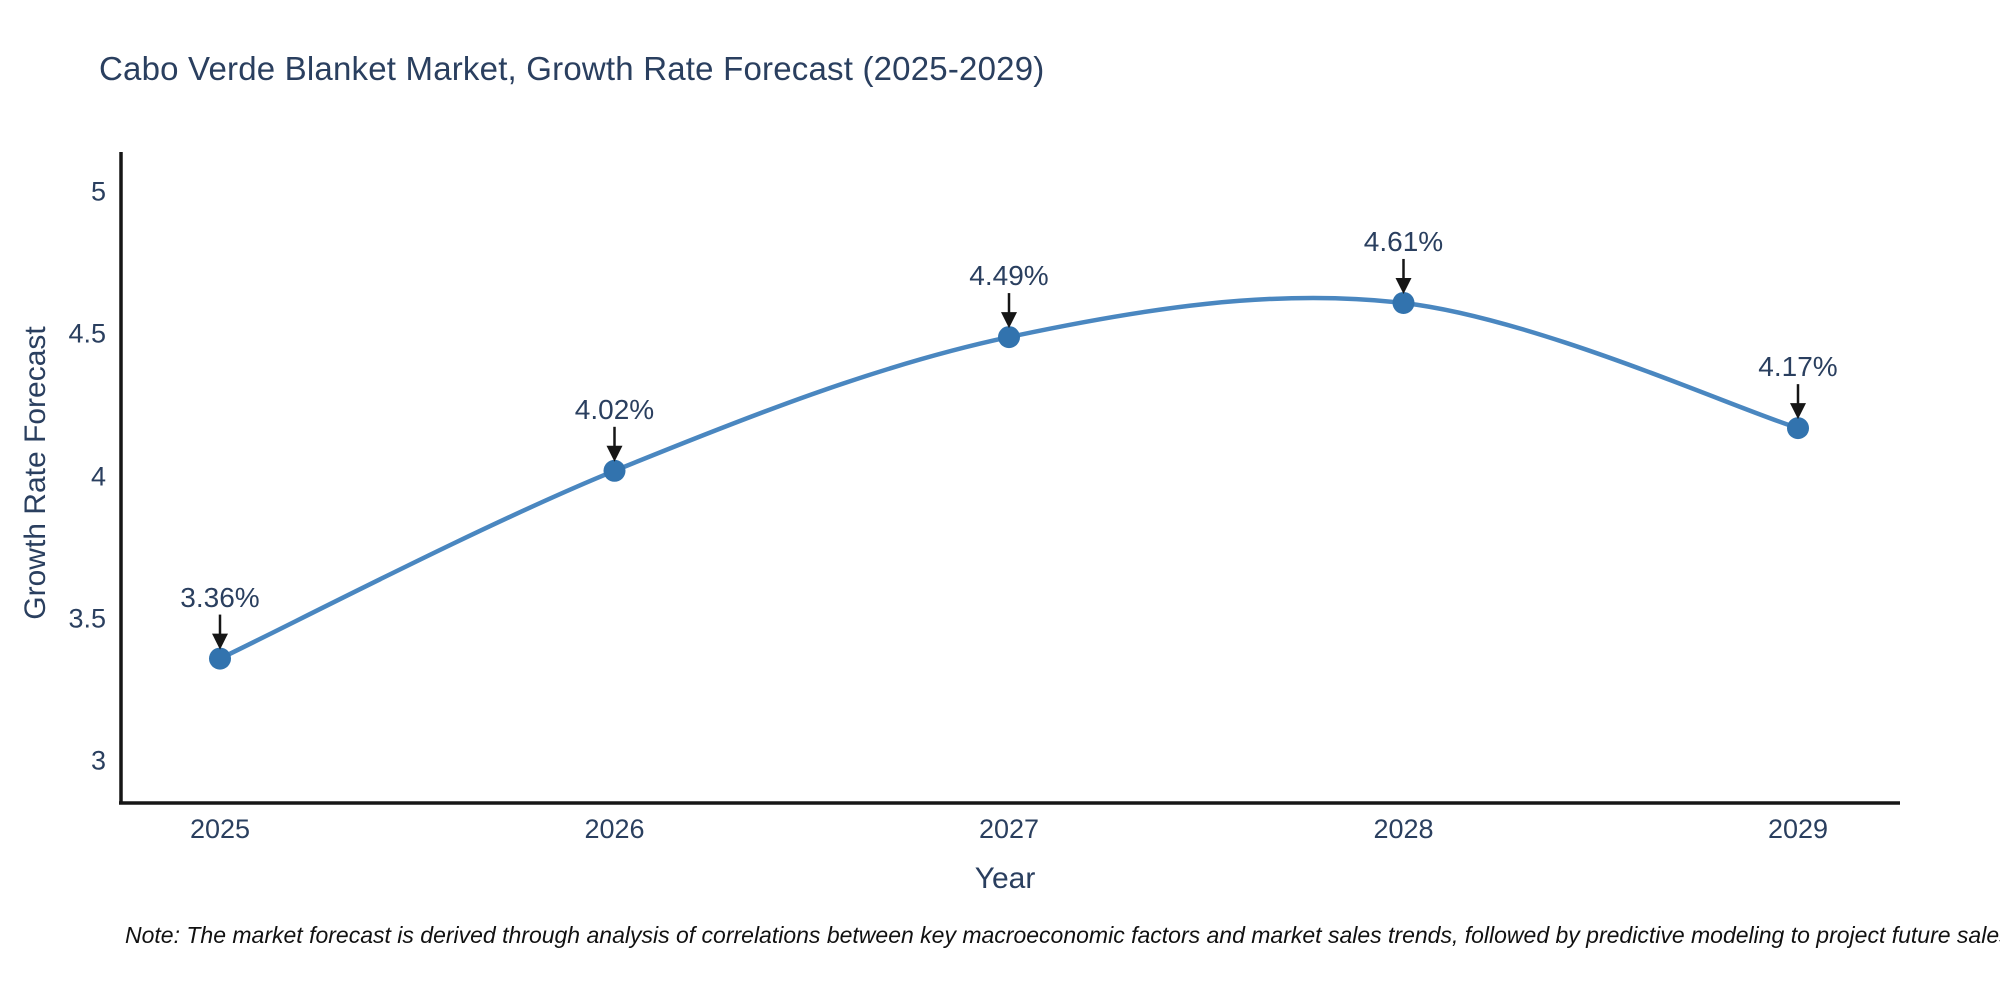 This screenshot has width=2000, height=1000. I want to click on y-tick-label: 4.5, so click(87, 333).